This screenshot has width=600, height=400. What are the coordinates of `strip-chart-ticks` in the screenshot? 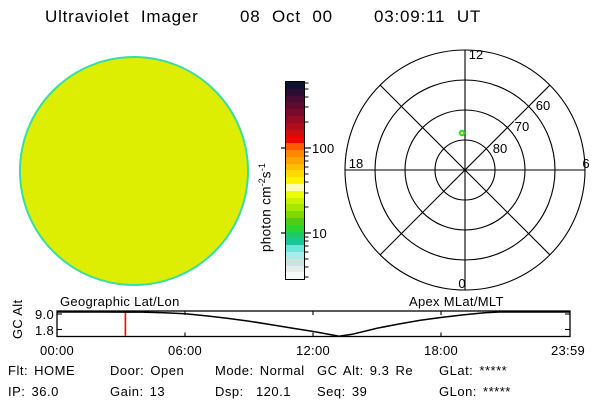 It's located at (313, 324).